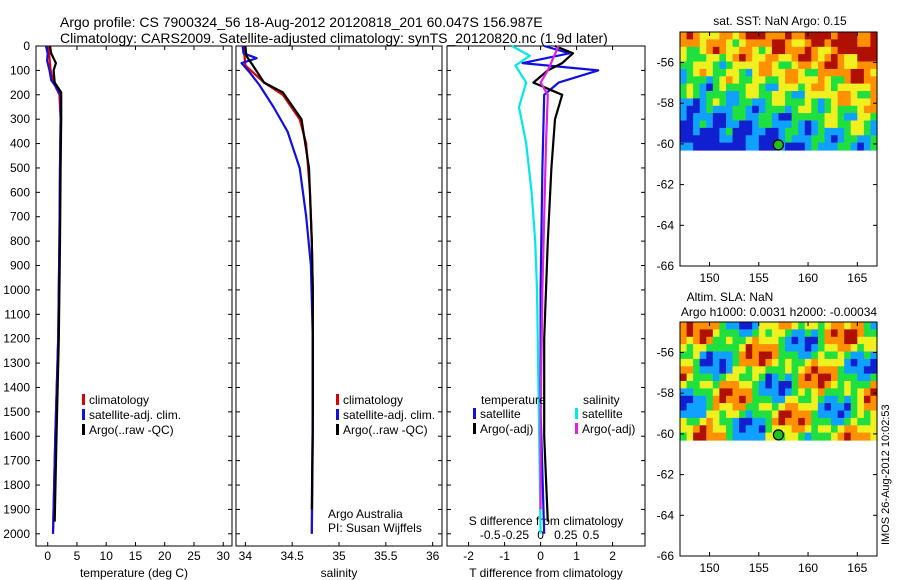 Image resolution: width=900 pixels, height=580 pixels. What do you see at coordinates (666, 556) in the screenshot?
I see `y-tick-label: -66` at bounding box center [666, 556].